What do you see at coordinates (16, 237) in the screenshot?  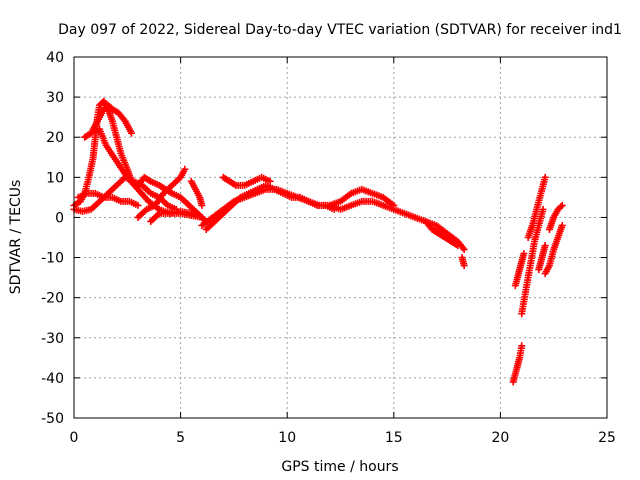 I see `y-axis-label: SDTVAR / TECUs` at bounding box center [16, 237].